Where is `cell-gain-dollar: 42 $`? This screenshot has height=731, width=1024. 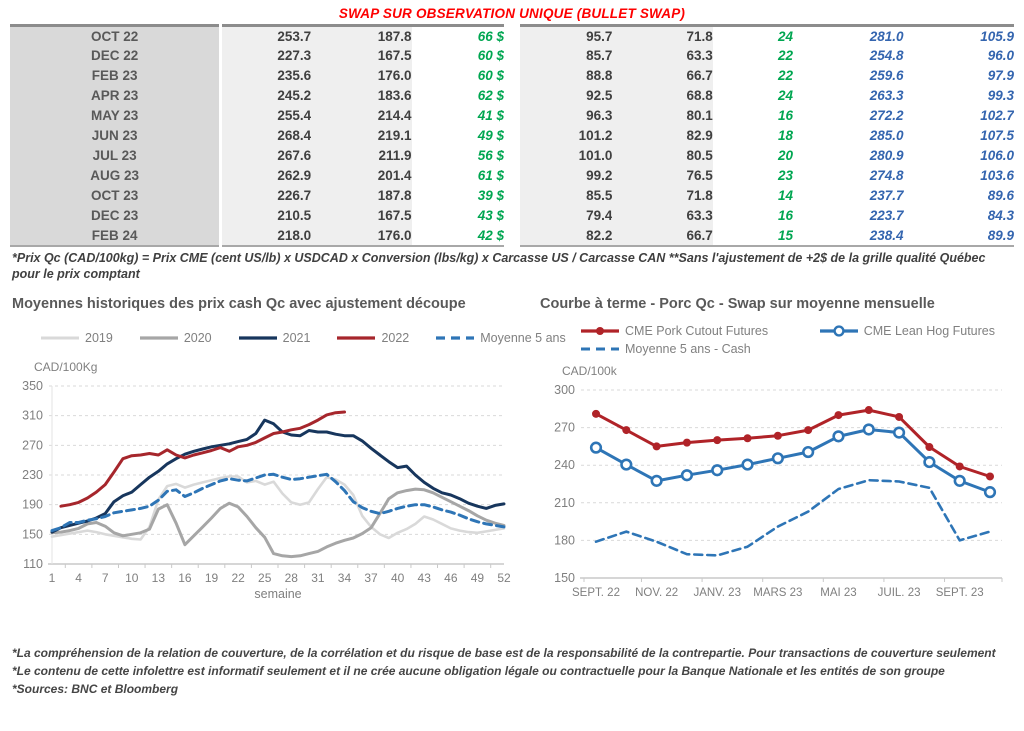 cell-gain-dollar: 42 $ is located at coordinates (490, 235).